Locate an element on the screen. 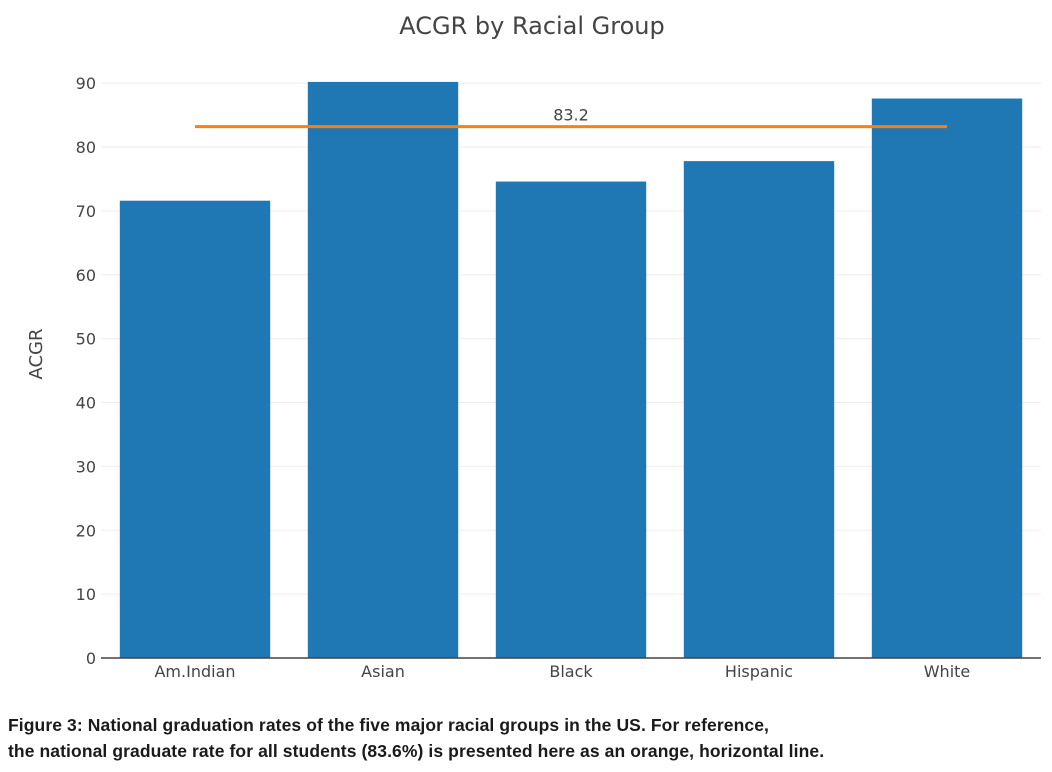  reference-line-group: 83.2 is located at coordinates (571, 117).